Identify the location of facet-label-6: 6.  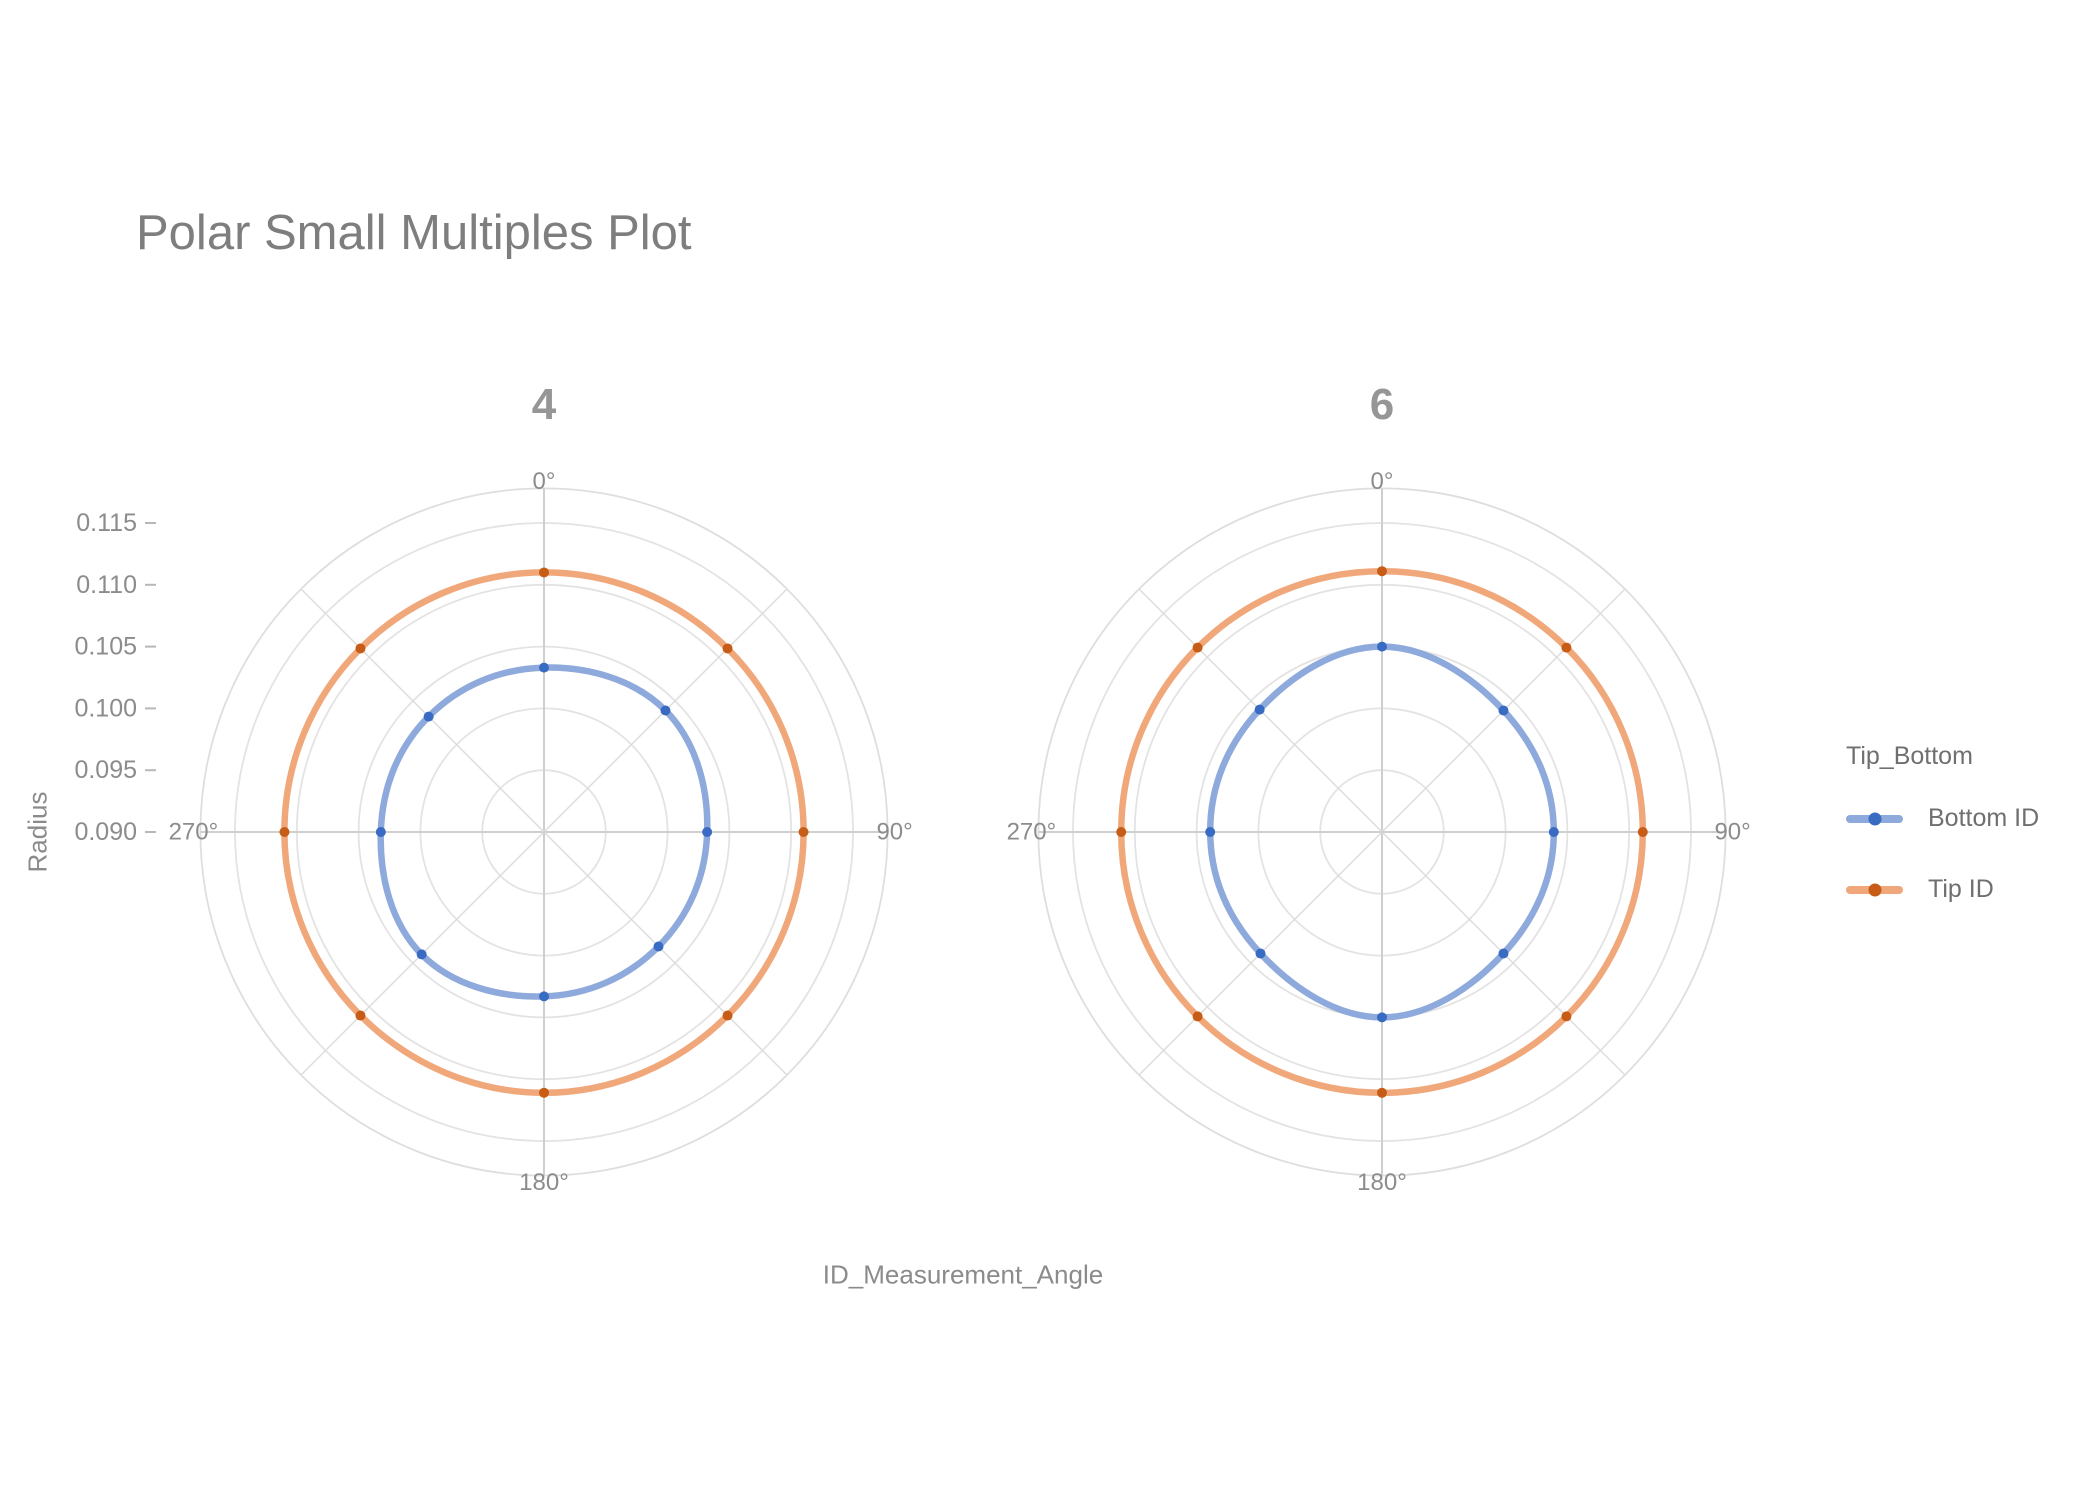
(1382, 404).